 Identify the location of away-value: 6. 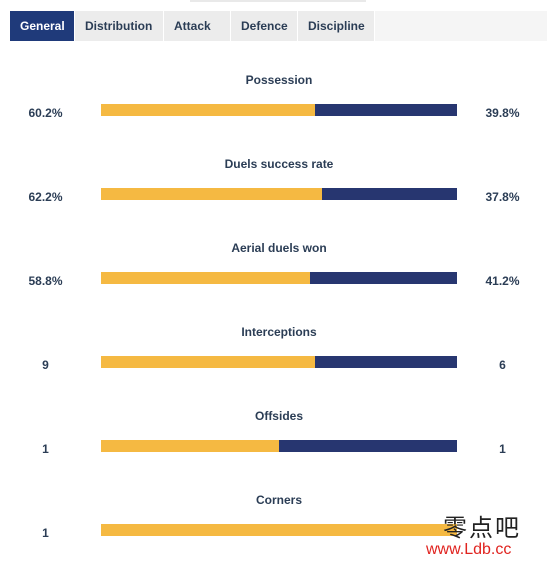
(502, 365).